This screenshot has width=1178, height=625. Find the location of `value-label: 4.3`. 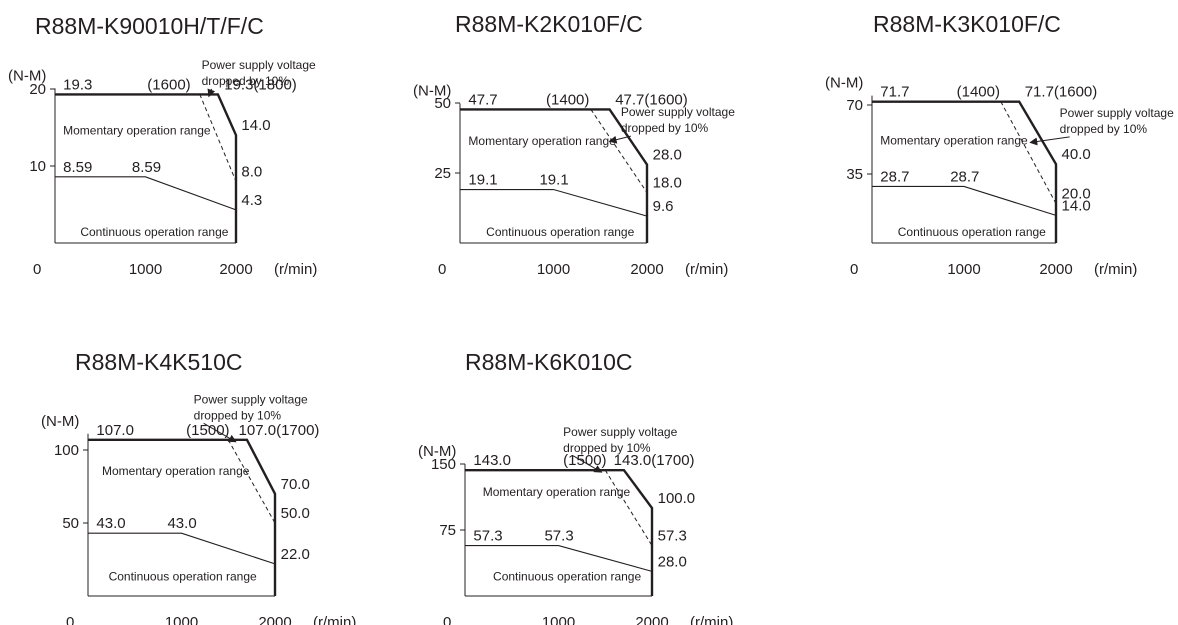

value-label: 4.3 is located at coordinates (251, 200).